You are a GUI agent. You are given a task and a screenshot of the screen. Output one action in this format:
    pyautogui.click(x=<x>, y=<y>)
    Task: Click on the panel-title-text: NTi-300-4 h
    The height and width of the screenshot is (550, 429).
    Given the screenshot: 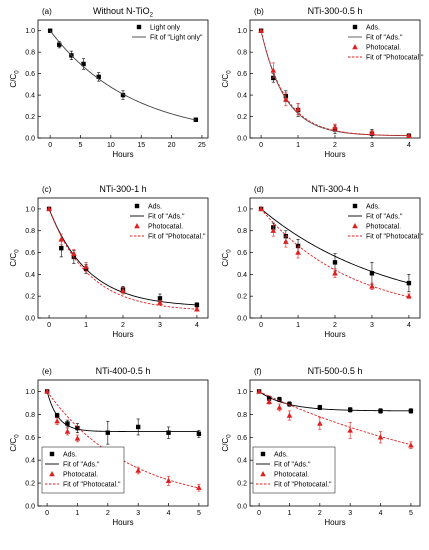 What is the action you would take?
    pyautogui.click(x=334, y=189)
    